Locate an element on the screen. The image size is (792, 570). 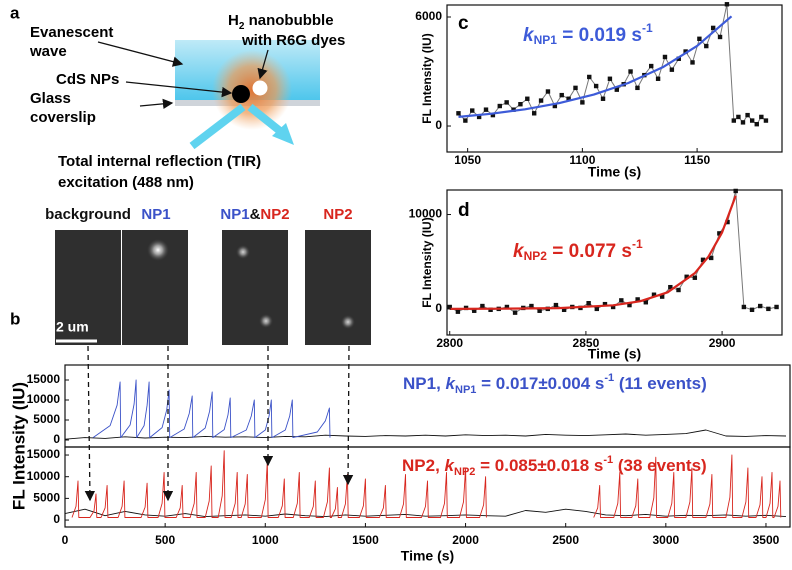
label-part: & is located at coordinates (255, 214).